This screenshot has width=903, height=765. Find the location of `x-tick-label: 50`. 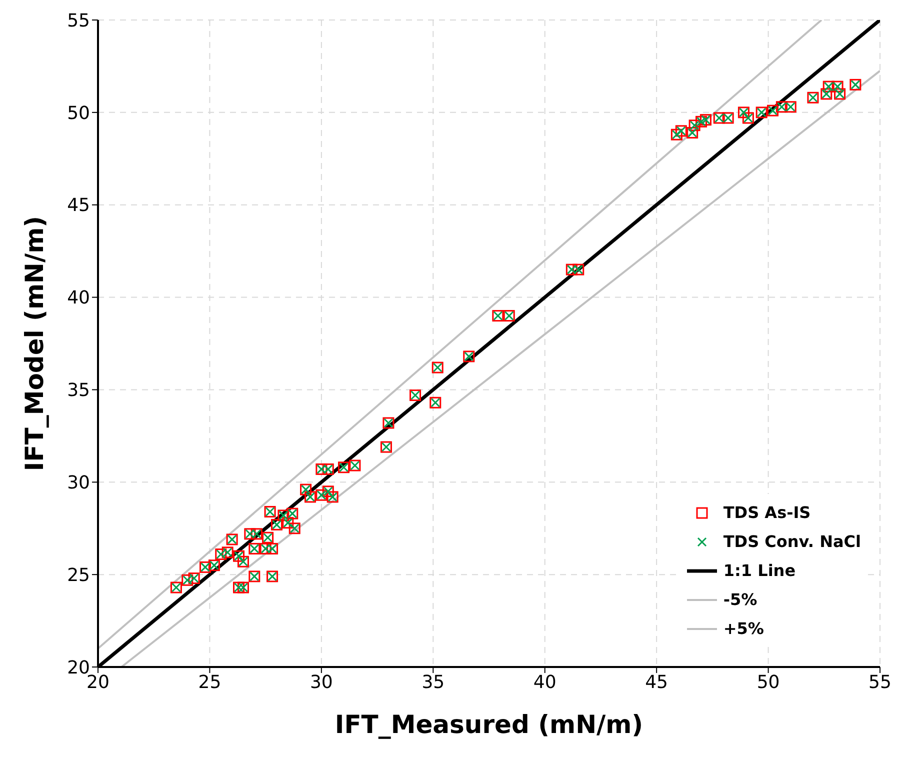

x-tick-label: 50 is located at coordinates (768, 682).